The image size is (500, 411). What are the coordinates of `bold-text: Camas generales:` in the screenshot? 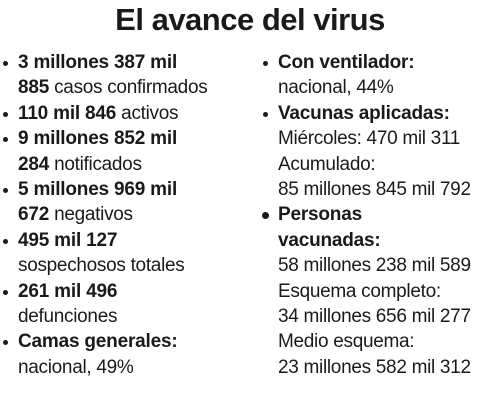 It's located at (98, 342).